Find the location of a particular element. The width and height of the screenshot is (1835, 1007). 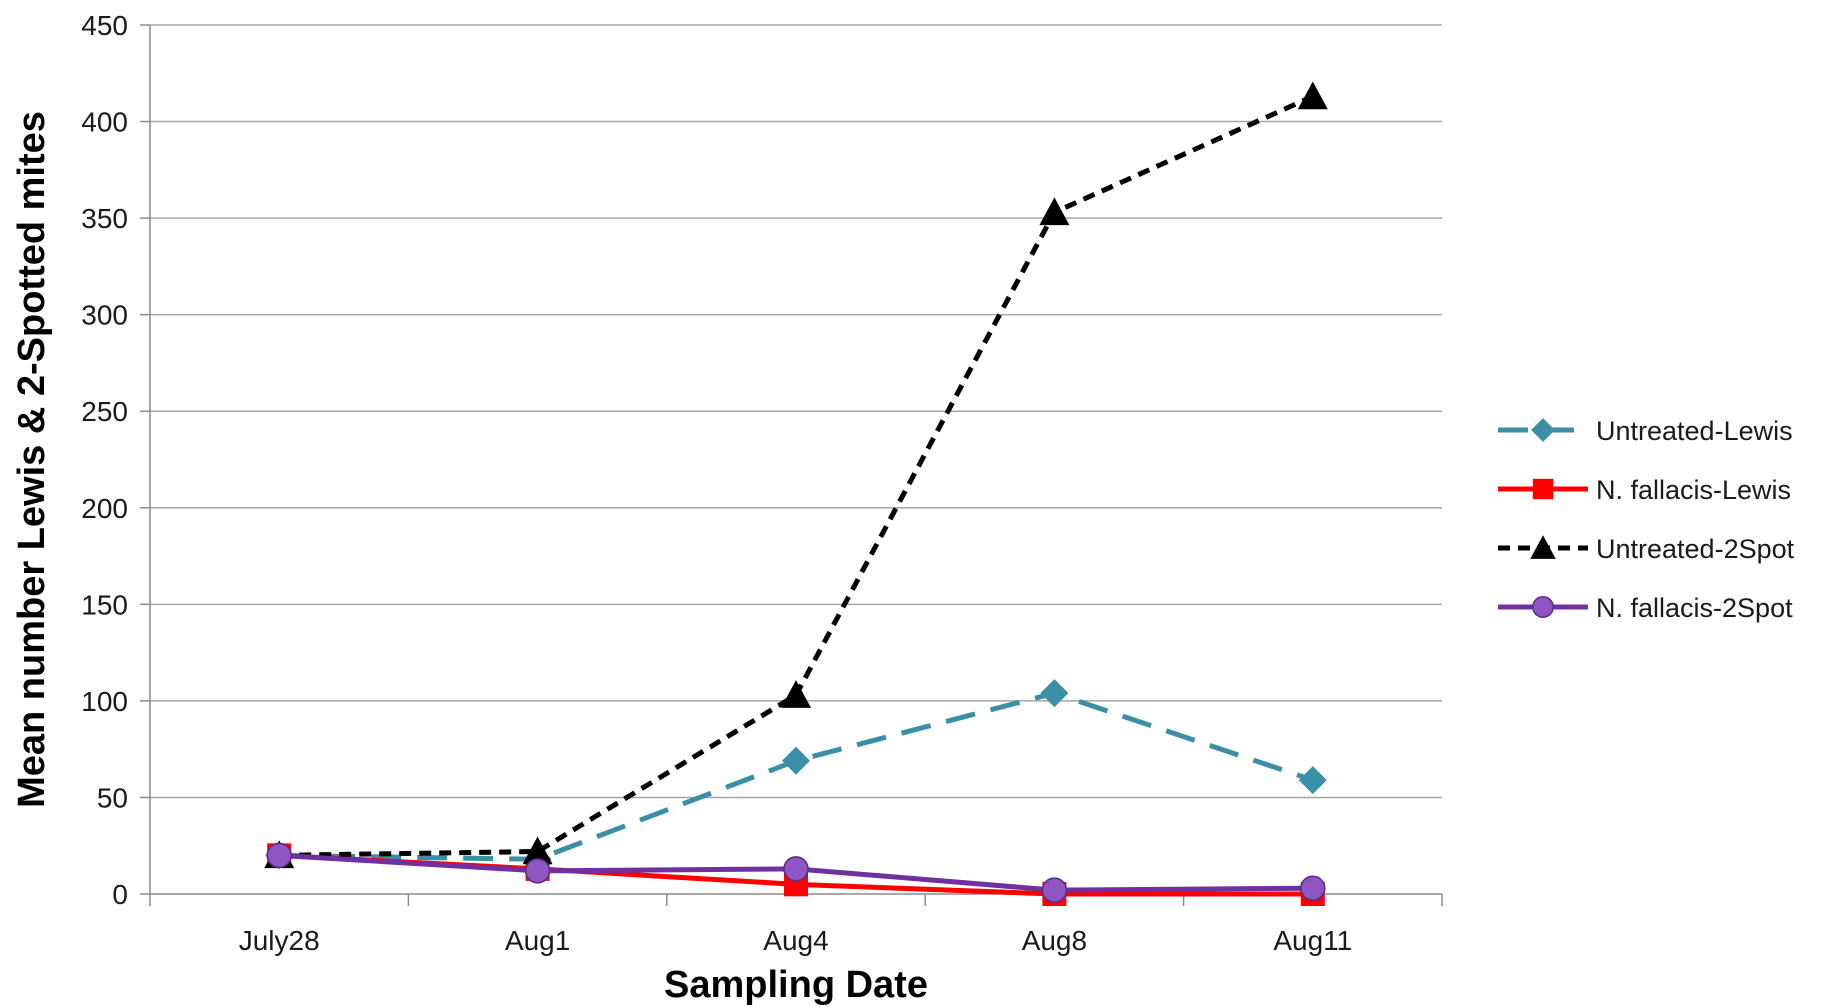

legend-label: Untreated-2Spot is located at coordinates (1695, 549).